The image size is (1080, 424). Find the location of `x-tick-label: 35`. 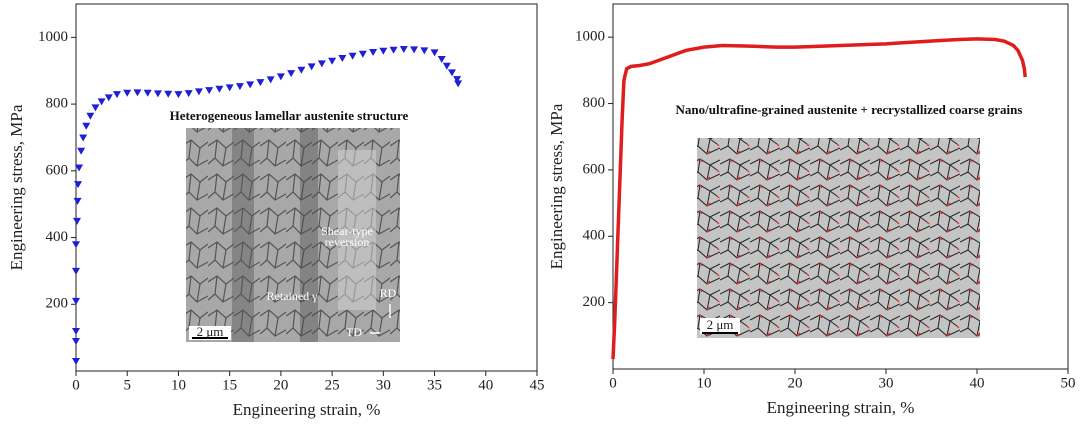

x-tick-label: 35 is located at coordinates (434, 385).